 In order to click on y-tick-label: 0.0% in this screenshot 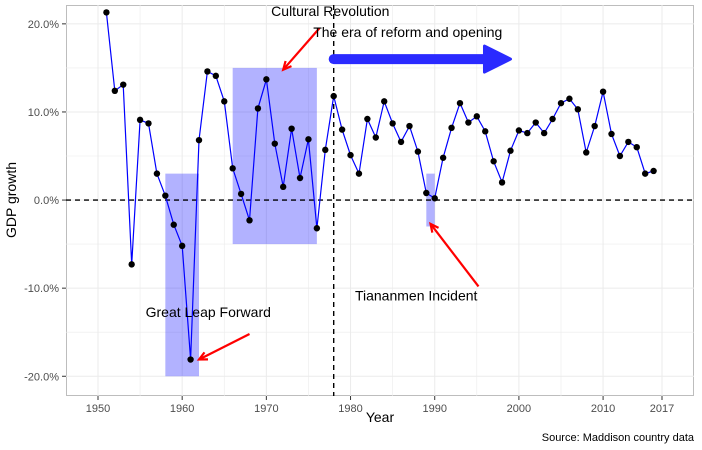, I will do `click(46, 201)`.